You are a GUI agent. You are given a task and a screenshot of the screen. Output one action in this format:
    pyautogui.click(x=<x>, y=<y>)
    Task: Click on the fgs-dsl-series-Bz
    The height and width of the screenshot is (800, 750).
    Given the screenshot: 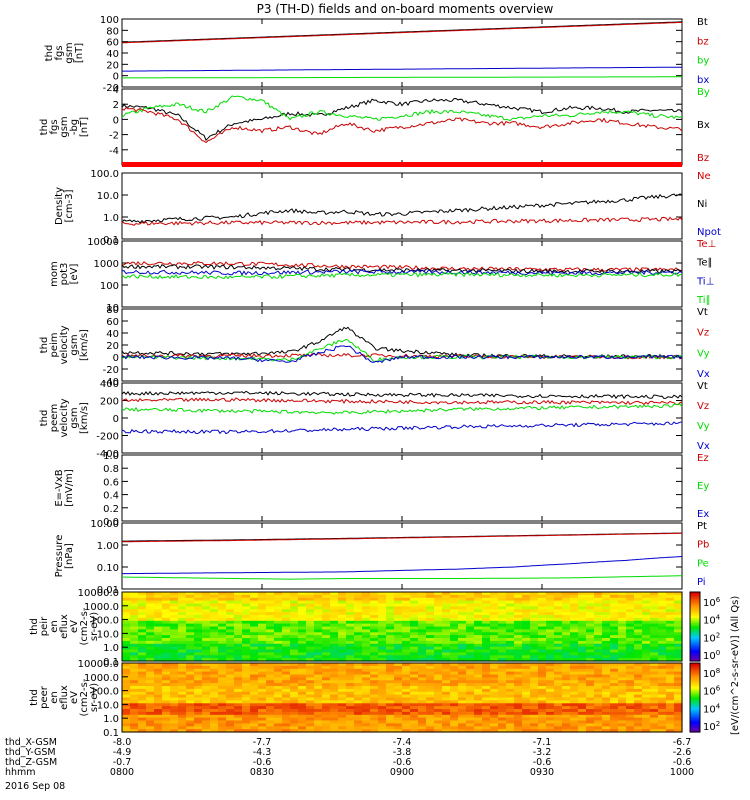 What is the action you would take?
    pyautogui.click(x=402, y=125)
    